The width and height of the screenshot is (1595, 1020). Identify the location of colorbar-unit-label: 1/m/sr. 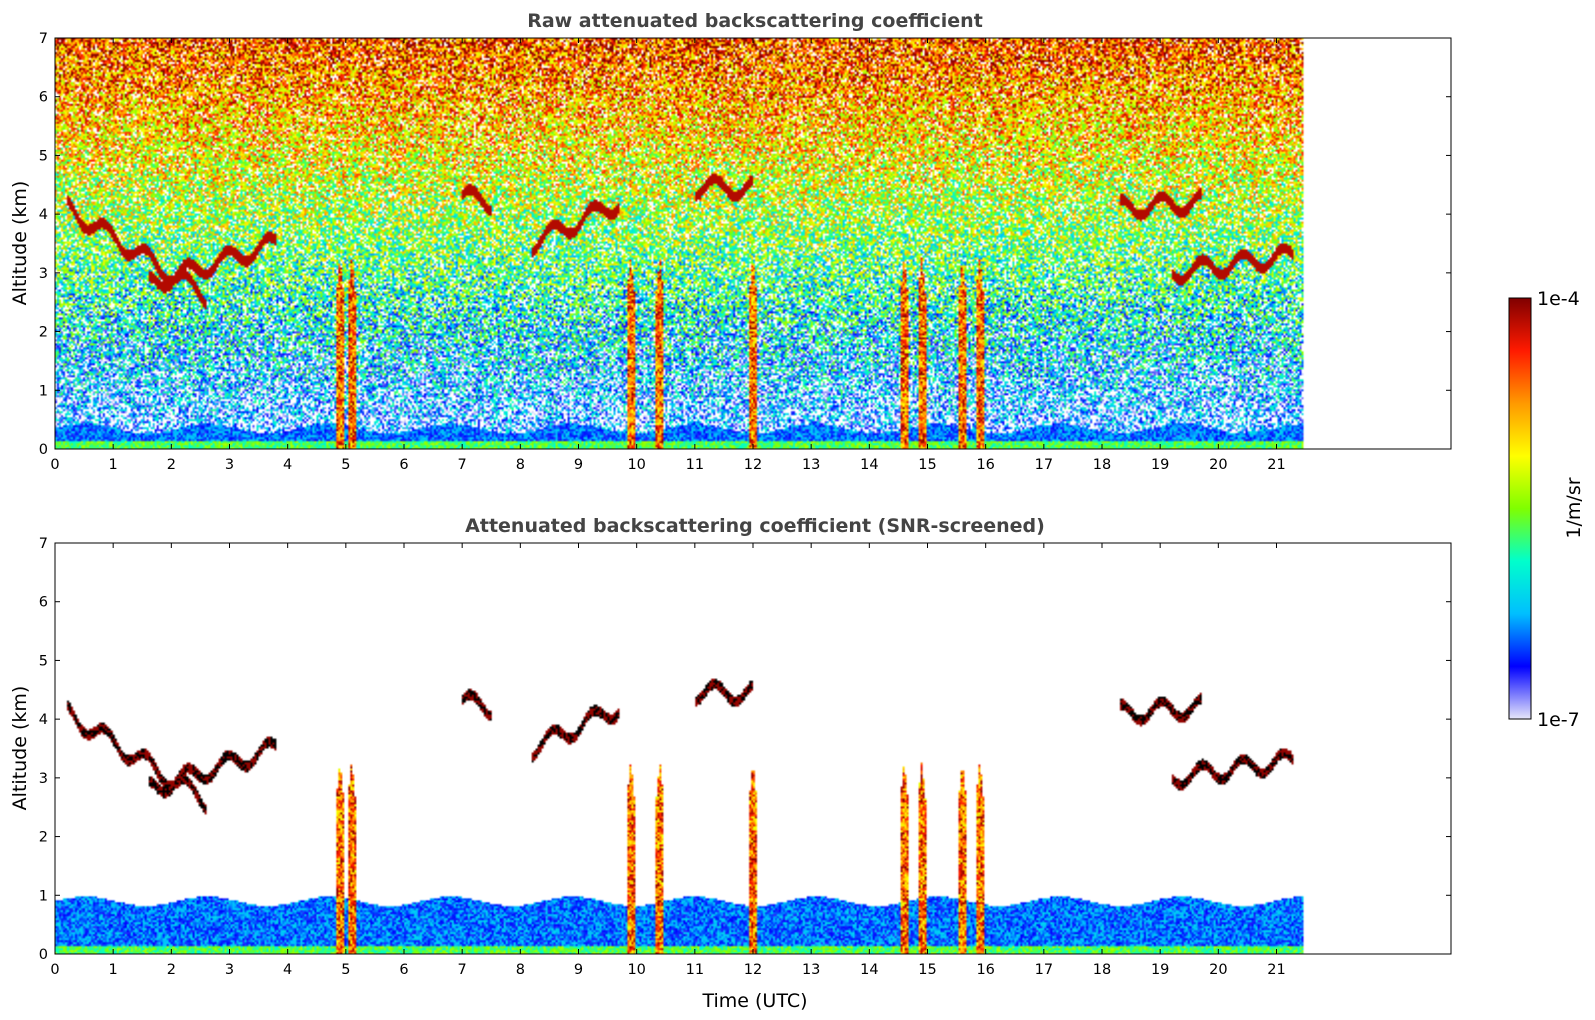
(1574, 507).